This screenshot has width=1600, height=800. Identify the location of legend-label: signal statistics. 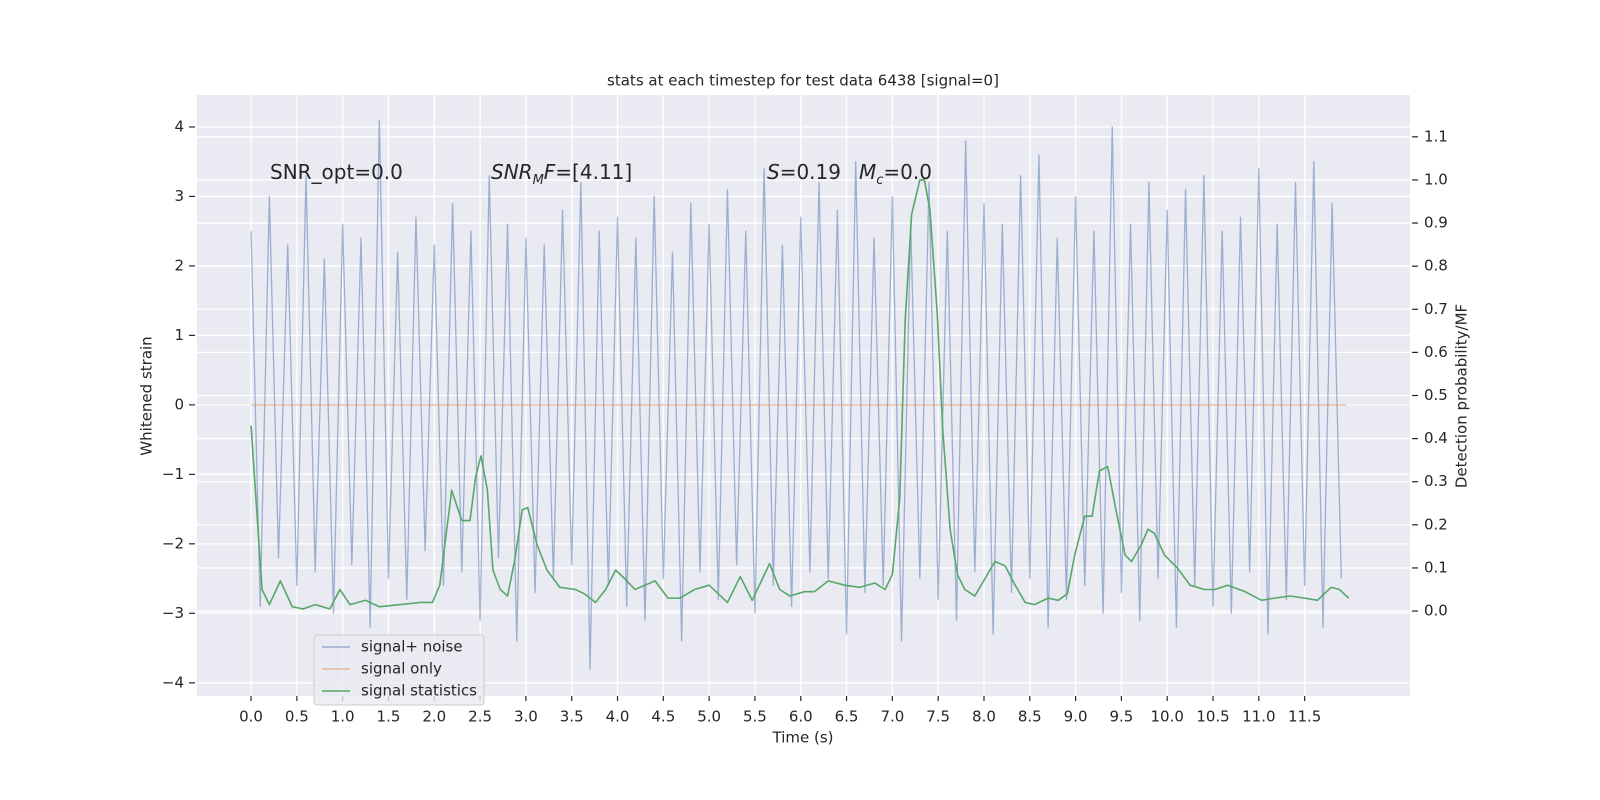
(419, 691).